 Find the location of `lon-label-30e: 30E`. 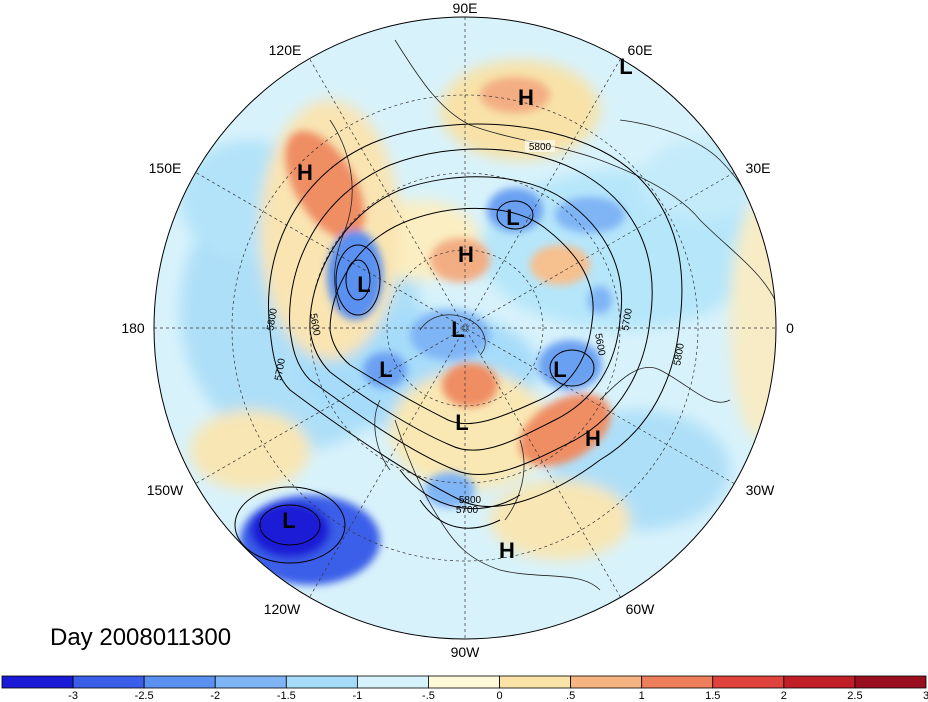

lon-label-30e: 30E is located at coordinates (758, 168).